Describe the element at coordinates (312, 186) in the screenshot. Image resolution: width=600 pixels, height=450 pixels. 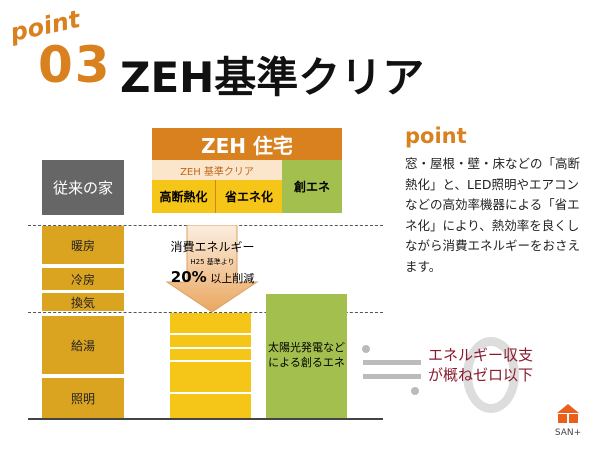
I see `zeh-energy-creation: 創エネ` at that location.